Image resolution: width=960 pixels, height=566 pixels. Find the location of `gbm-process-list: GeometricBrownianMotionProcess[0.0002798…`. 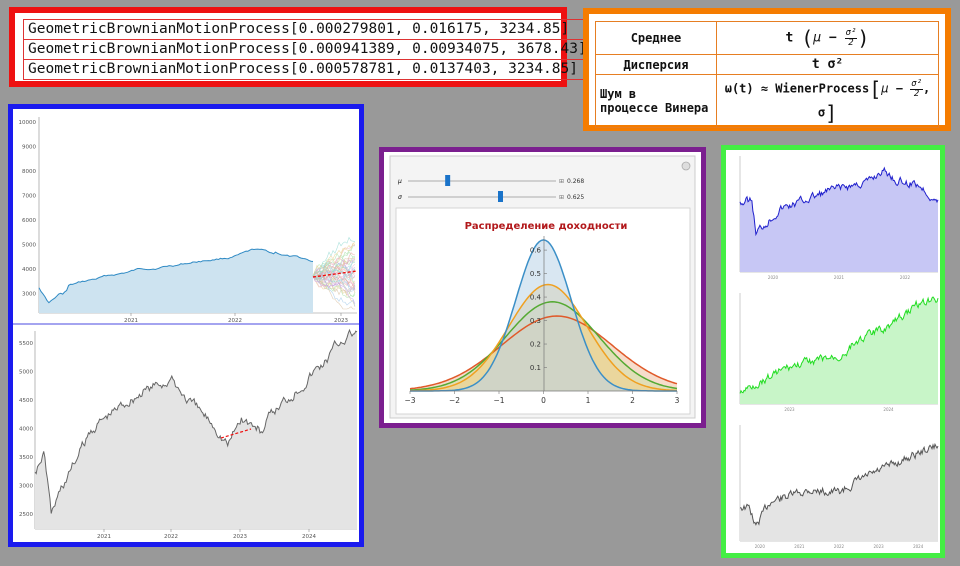

gbm-process-list: GeometricBrownianMotionProcess[0.0002798… is located at coordinates (300, 47).